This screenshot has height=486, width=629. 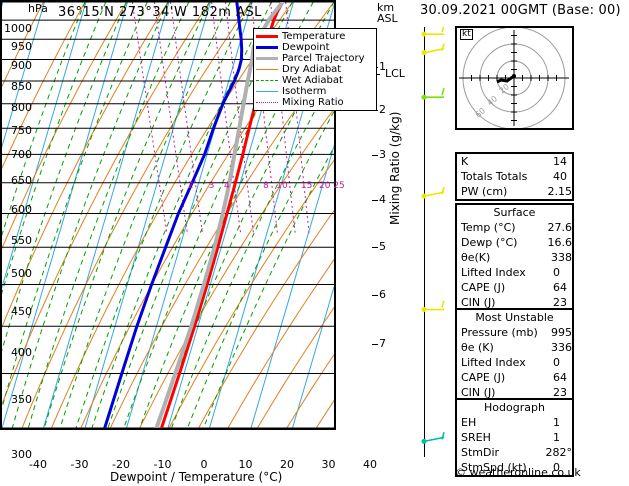 I want to click on altitude-tick-3km: 3, so click(x=382, y=154).